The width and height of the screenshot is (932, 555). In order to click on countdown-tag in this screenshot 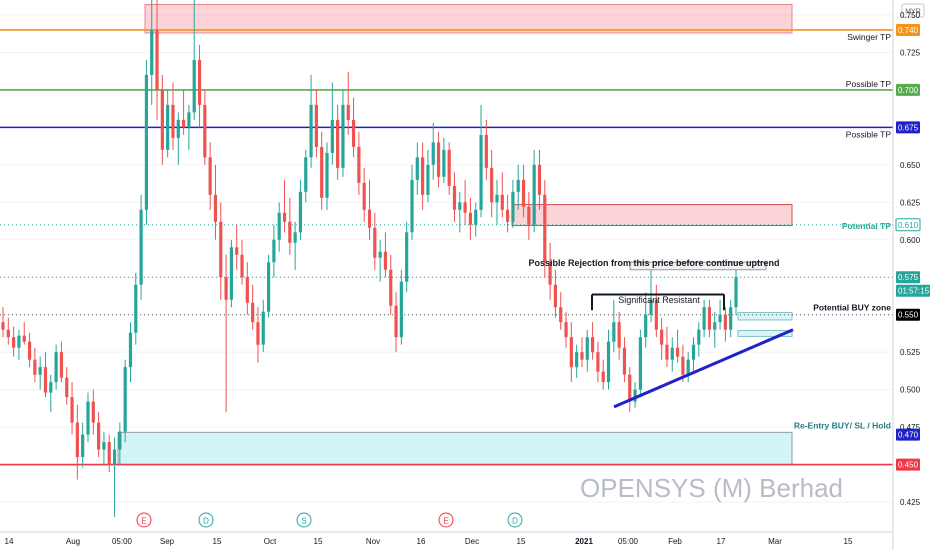, I will do `click(913, 290)`.